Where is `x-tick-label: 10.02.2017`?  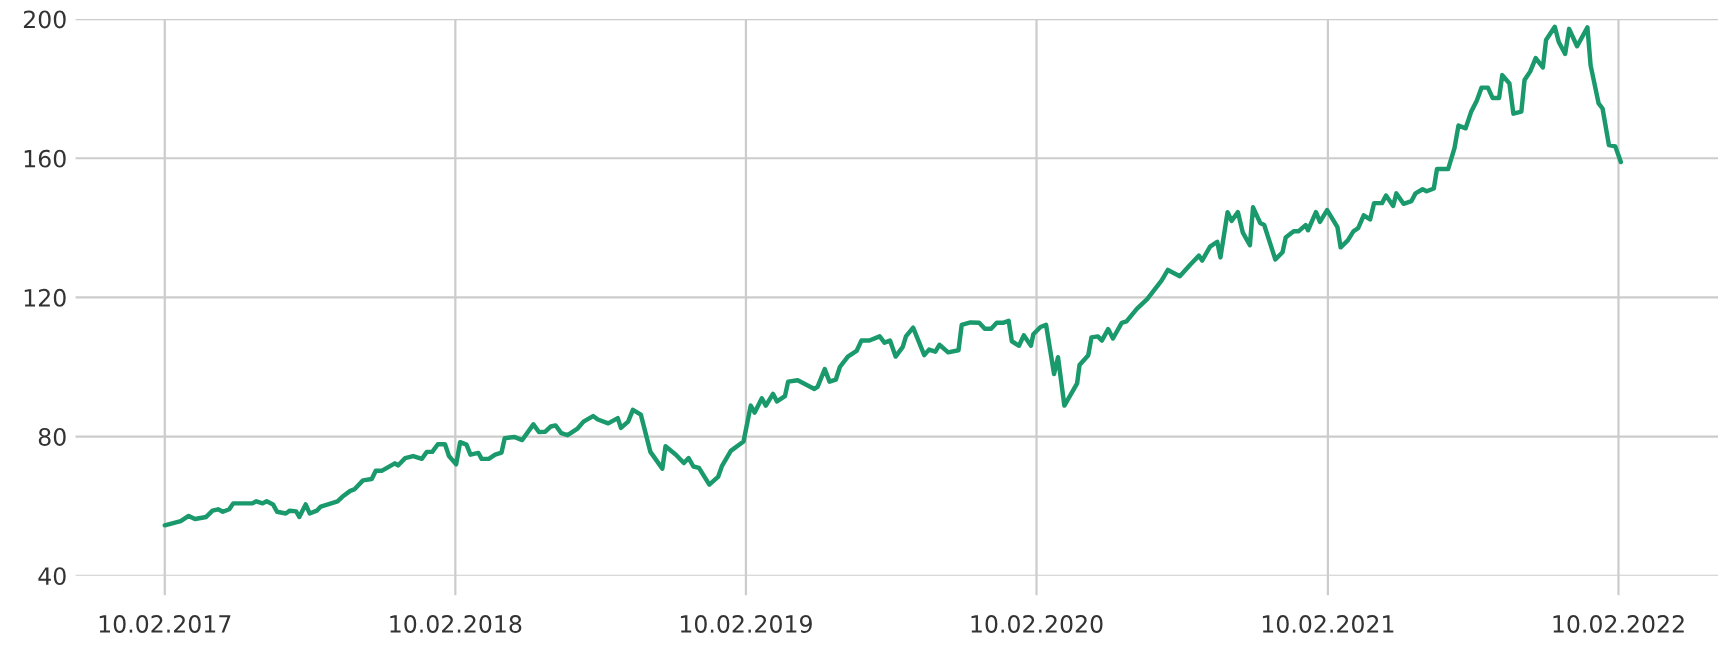 x-tick-label: 10.02.2017 is located at coordinates (165, 624).